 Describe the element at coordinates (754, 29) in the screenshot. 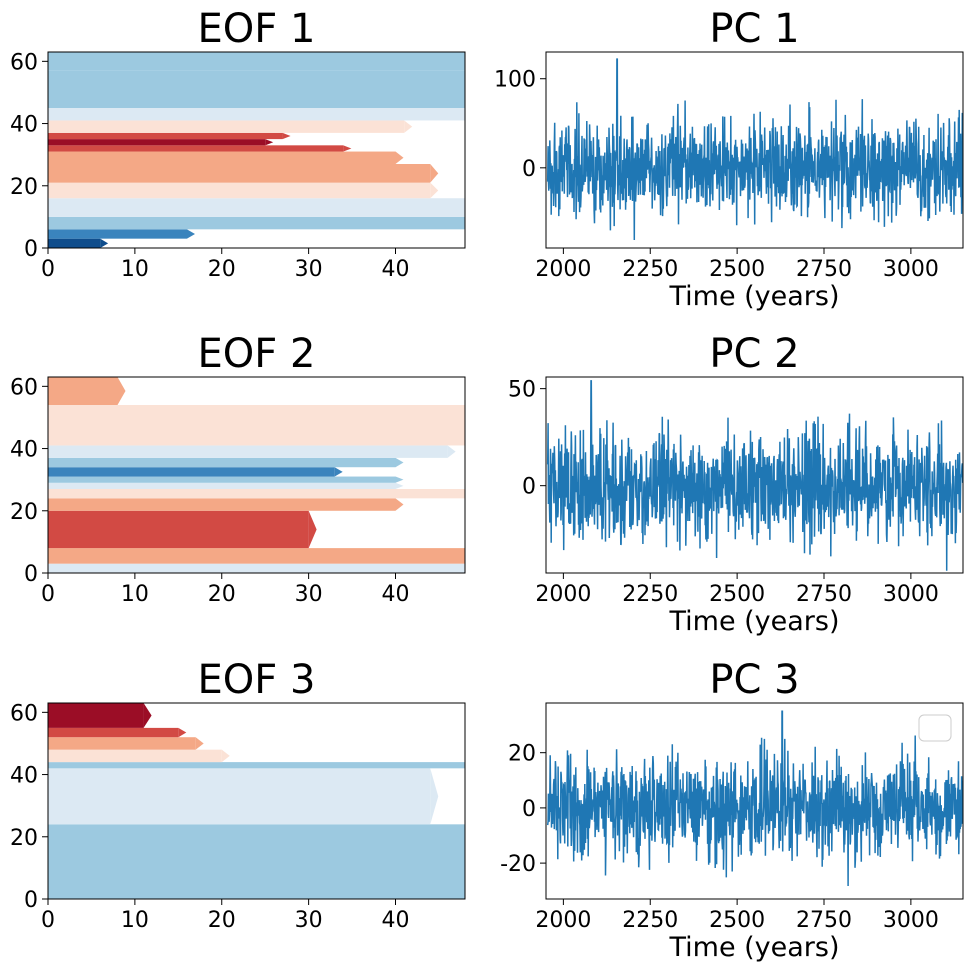

I see `panel-title: PC 1` at that location.